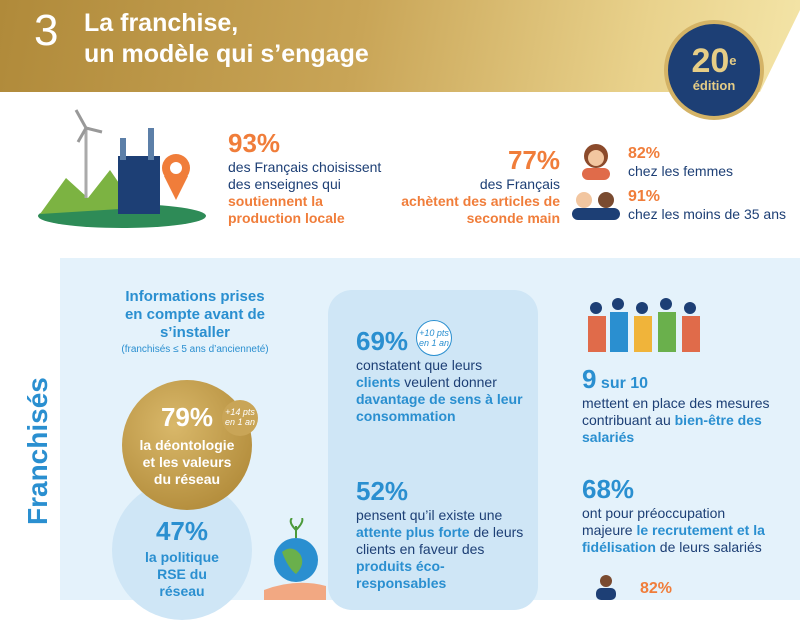 This screenshot has height=620, width=800. I want to click on info-note: (franchisés ≤ 5 ans d’ancienneté), so click(195, 349).